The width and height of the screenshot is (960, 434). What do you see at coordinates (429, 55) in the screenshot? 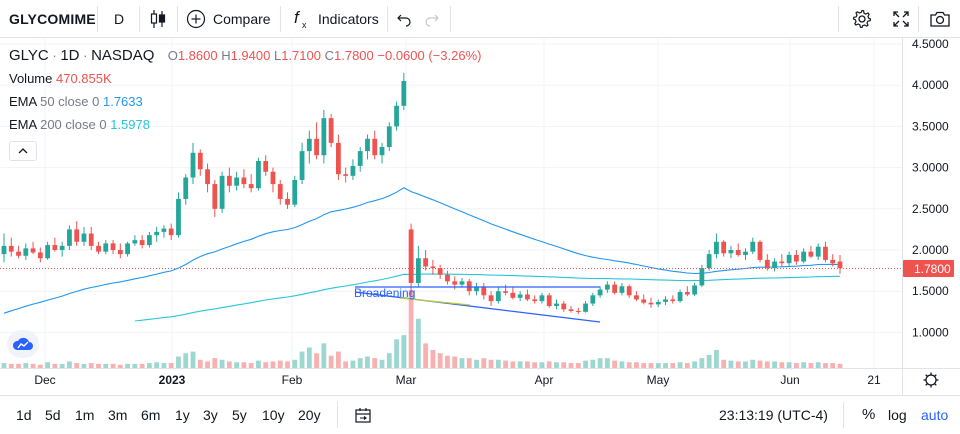
I see `change-value: −0.0600 (−3.26%)` at bounding box center [429, 55].